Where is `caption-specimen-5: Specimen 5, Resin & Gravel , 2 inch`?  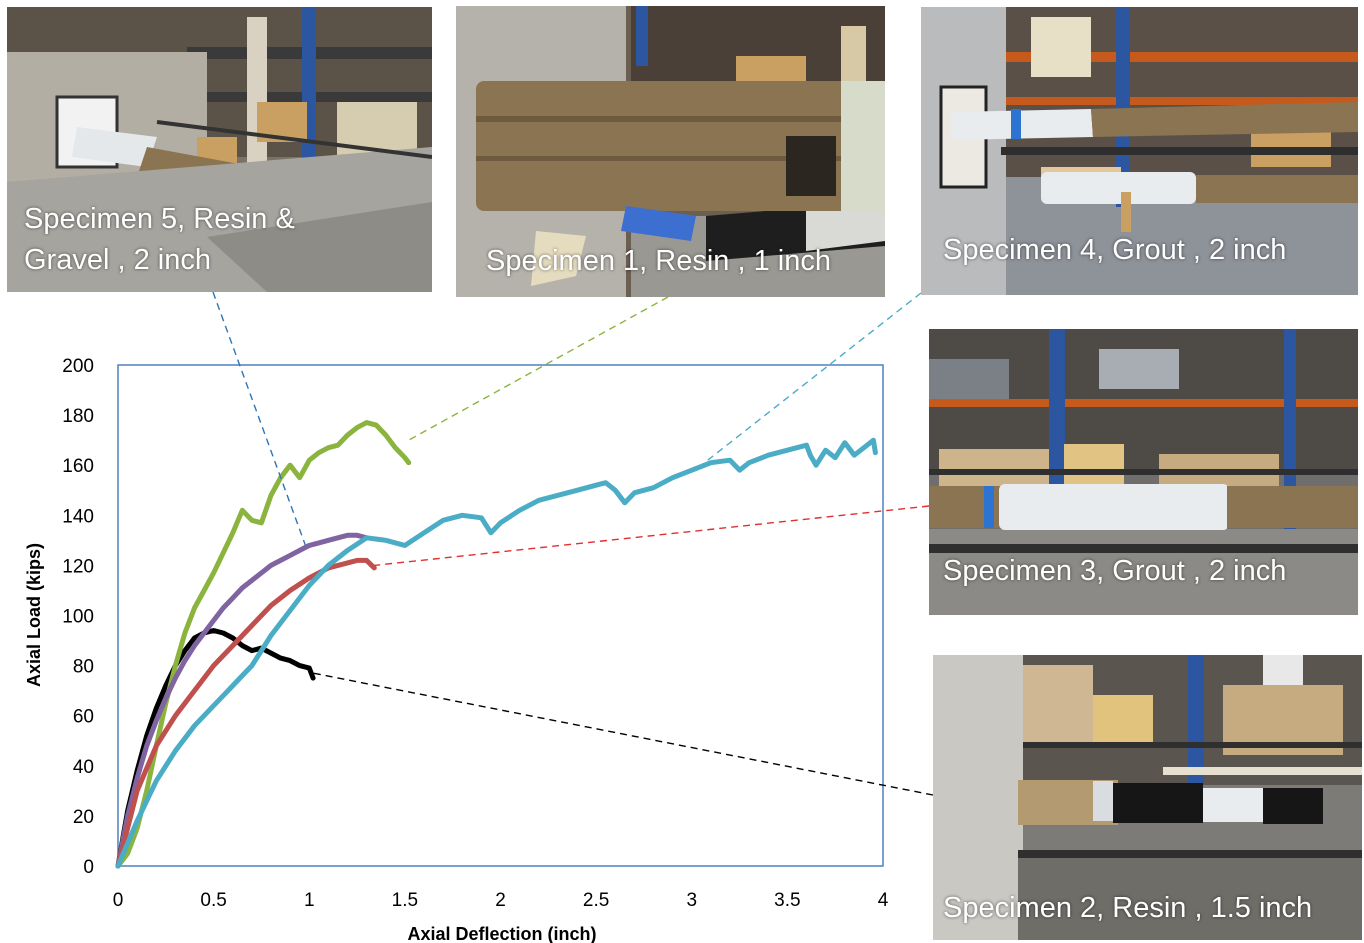 caption-specimen-5: Specimen 5, Resin & Gravel , 2 inch is located at coordinates (159, 240).